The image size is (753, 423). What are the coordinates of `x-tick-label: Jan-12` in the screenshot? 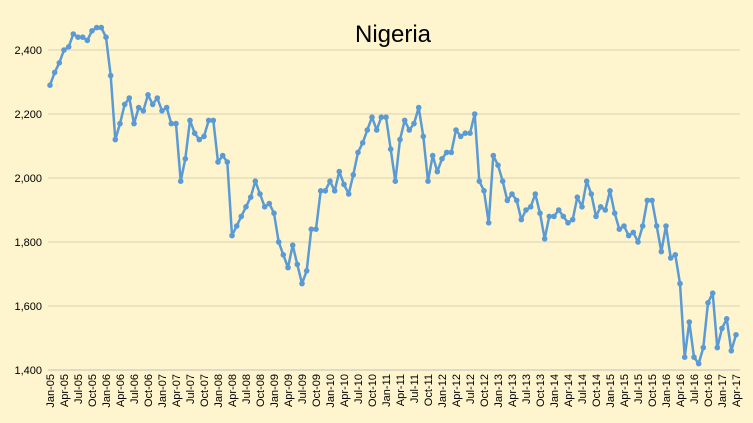 It's located at (443, 391).